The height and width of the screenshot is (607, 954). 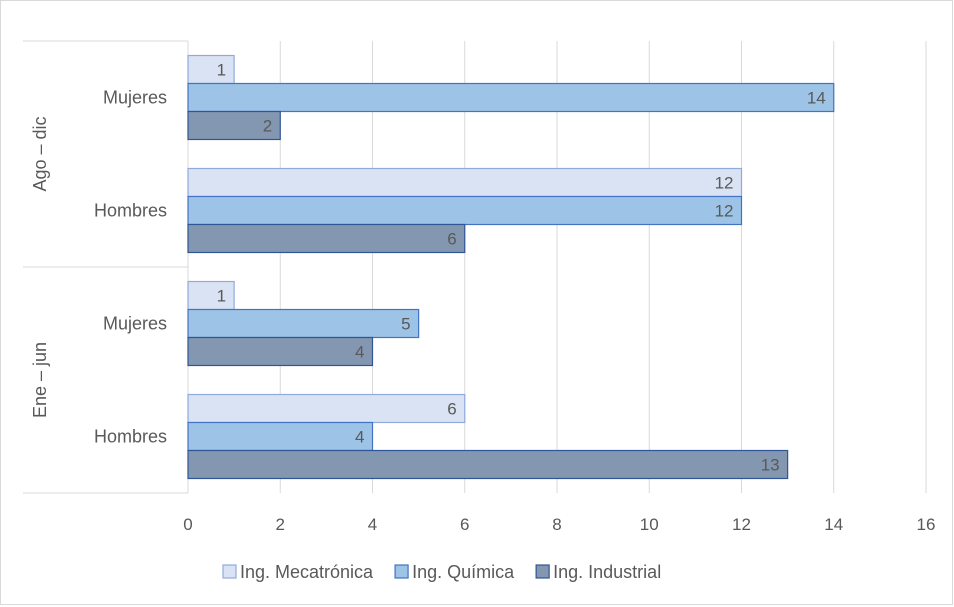 What do you see at coordinates (607, 572) in the screenshot?
I see `legend-label: Ing. Industrial` at bounding box center [607, 572].